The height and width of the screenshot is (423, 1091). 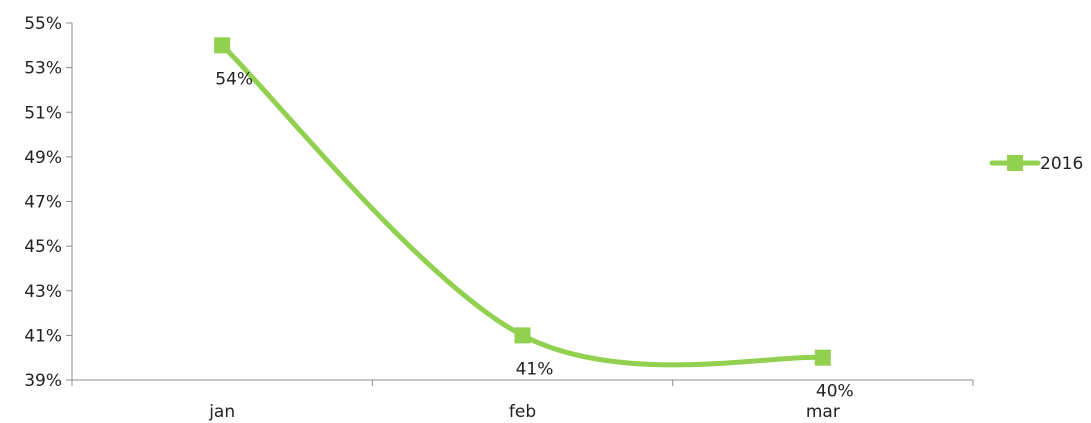 I want to click on y-tick-label: 45%, so click(x=43, y=247).